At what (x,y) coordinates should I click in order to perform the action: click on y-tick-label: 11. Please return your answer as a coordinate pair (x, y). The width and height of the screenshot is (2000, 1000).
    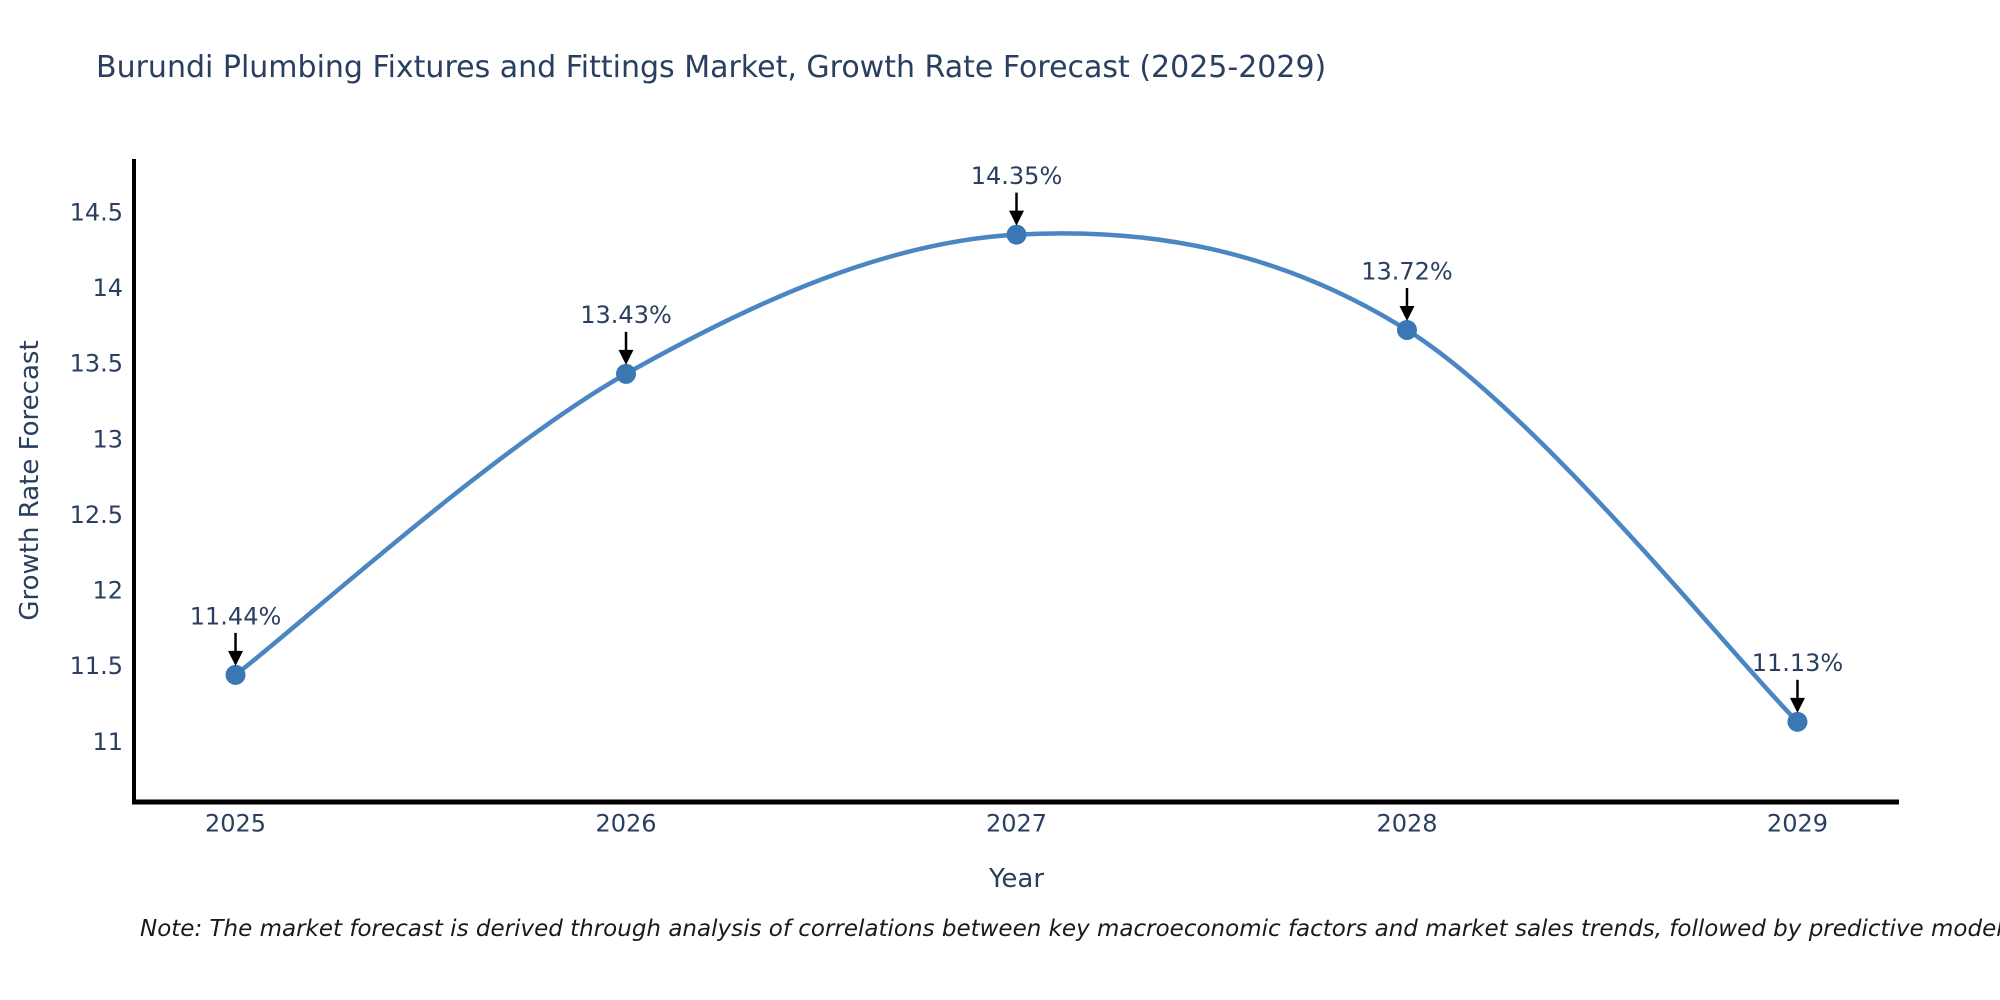
    Looking at the image, I should click on (107, 742).